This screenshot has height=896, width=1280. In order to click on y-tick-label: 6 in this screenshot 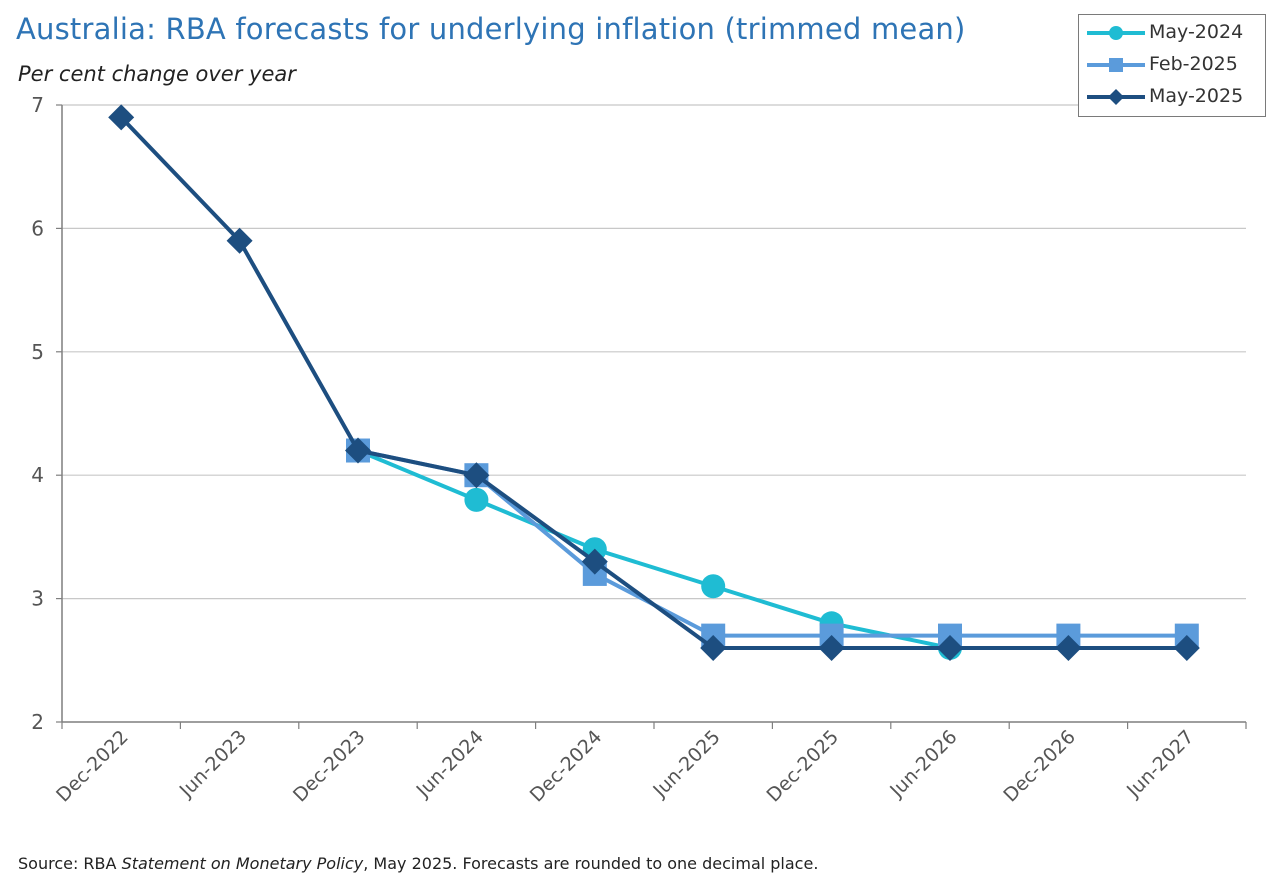, I will do `click(37, 228)`.